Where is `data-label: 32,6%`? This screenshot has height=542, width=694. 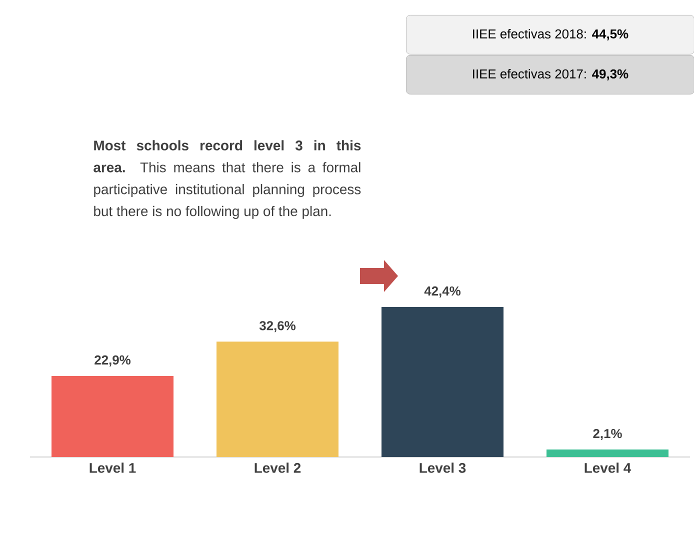
data-label: 32,6% is located at coordinates (277, 326).